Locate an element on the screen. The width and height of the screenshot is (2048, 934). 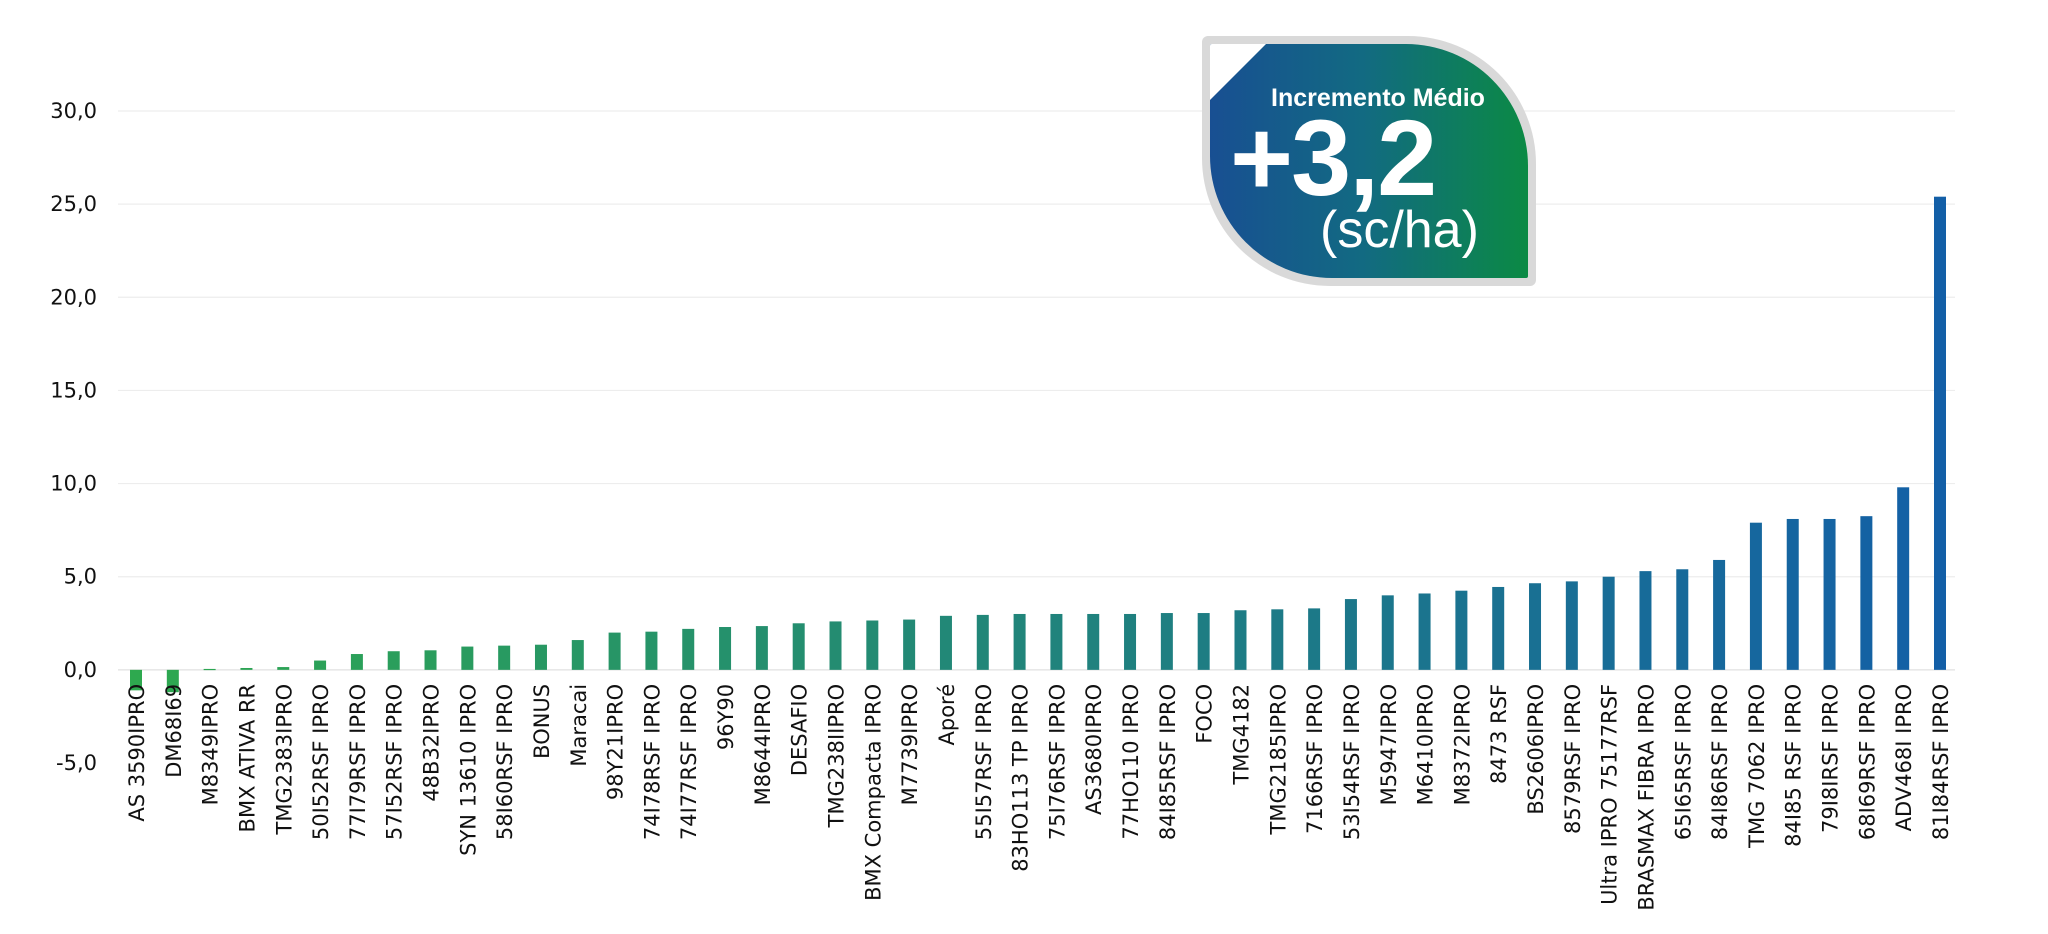
x-category-label: BRASMAX FIBRA IPRO is located at coordinates (1646, 797).